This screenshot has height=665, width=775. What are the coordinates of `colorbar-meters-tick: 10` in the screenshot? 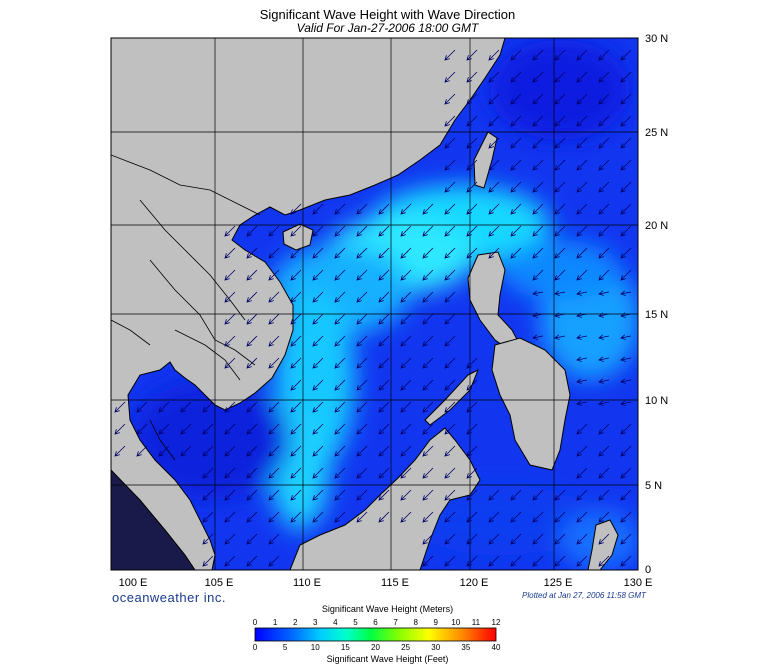 It's located at (455, 622).